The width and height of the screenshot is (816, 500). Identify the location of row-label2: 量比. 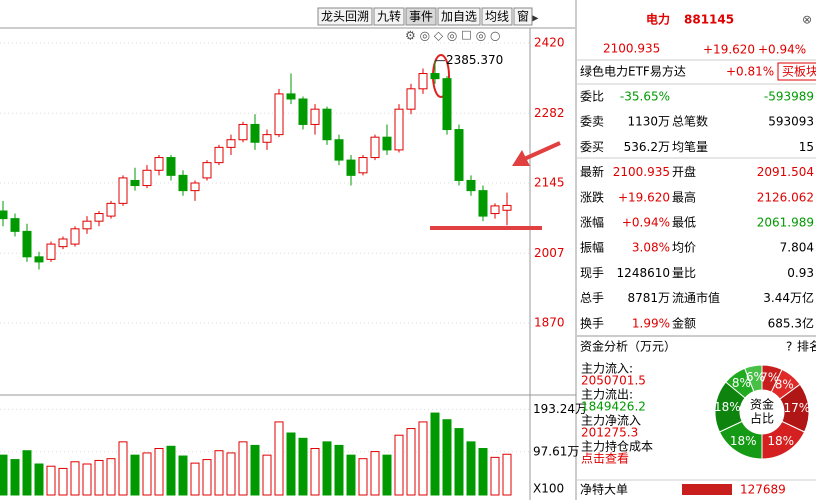
(684, 273).